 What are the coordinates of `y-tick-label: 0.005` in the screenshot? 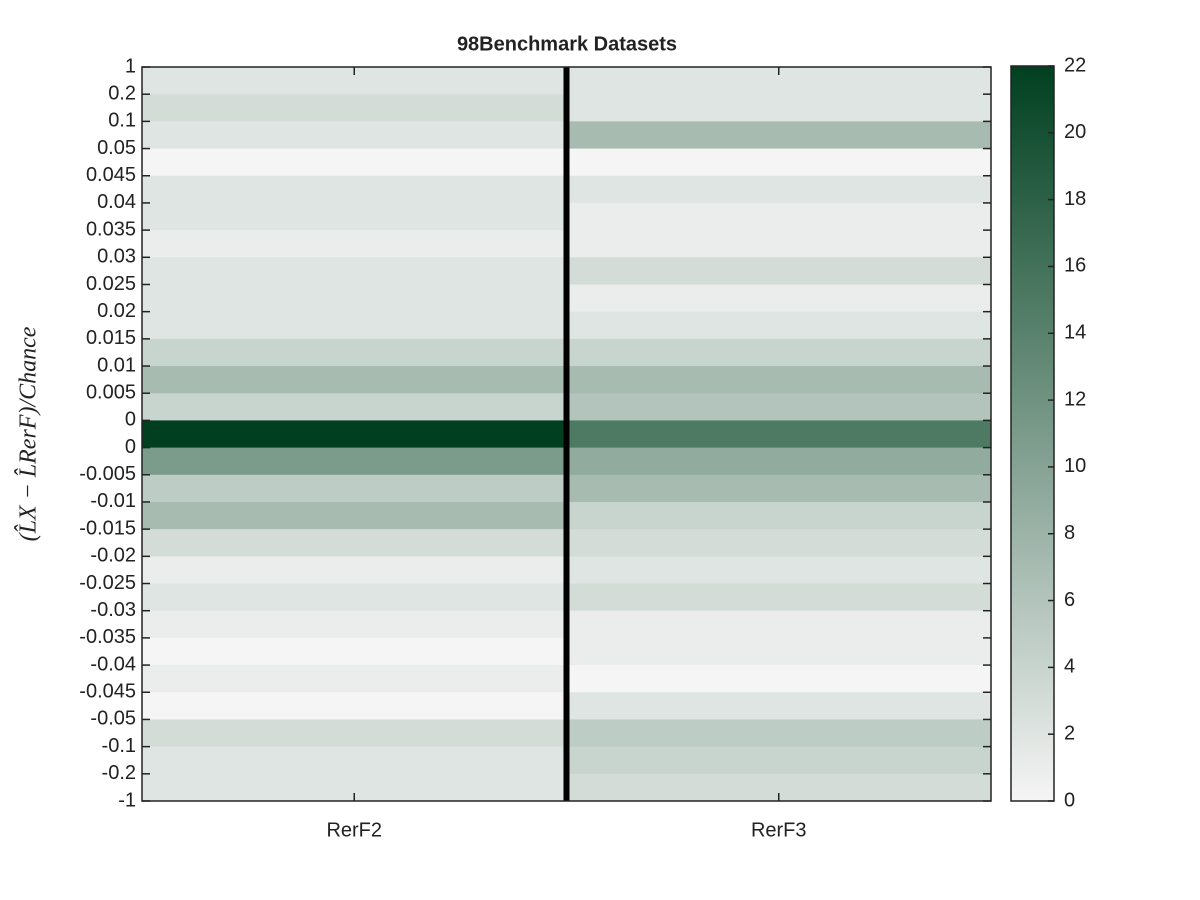 It's located at (111, 393).